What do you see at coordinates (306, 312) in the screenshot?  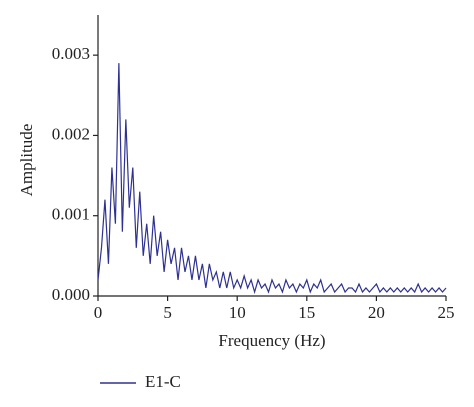 I see `x-tick-label: 15` at bounding box center [306, 312].